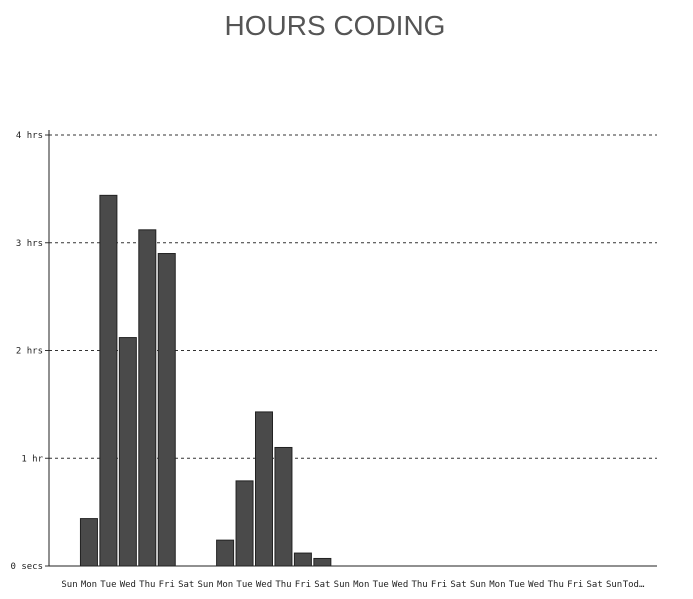  Describe the element at coordinates (29, 244) in the screenshot. I see `y-tick-label: 3 hrs` at that location.